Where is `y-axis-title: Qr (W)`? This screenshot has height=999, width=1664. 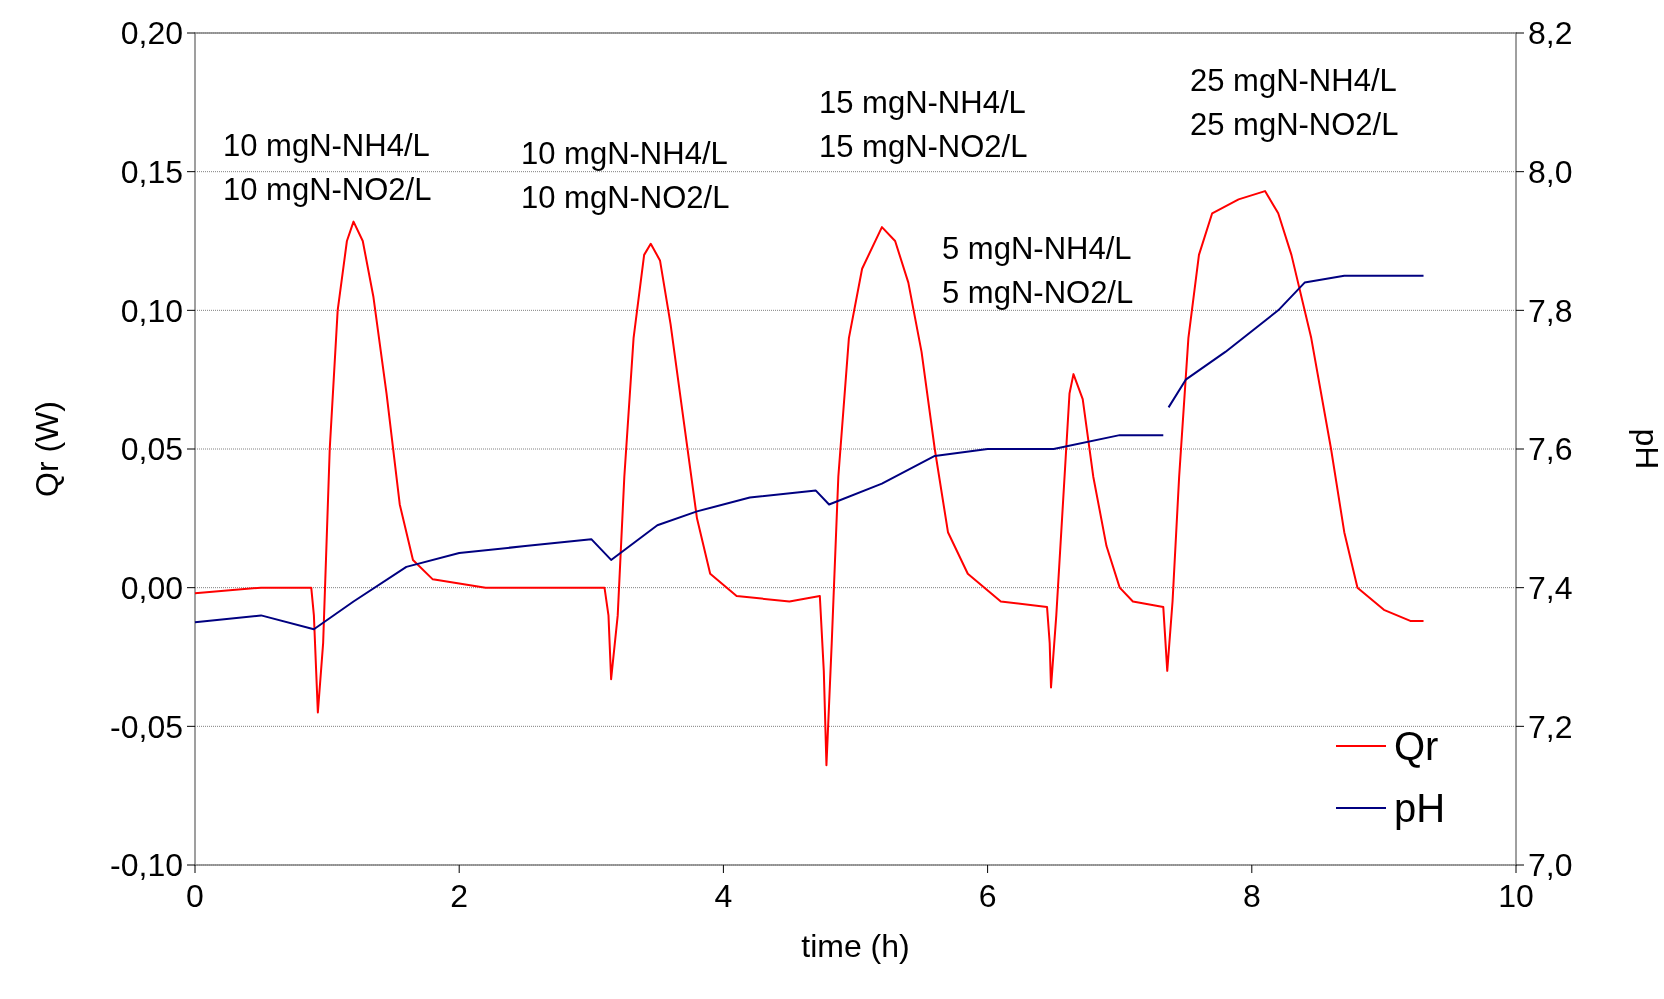 y-axis-title: Qr (W) is located at coordinates (47, 449).